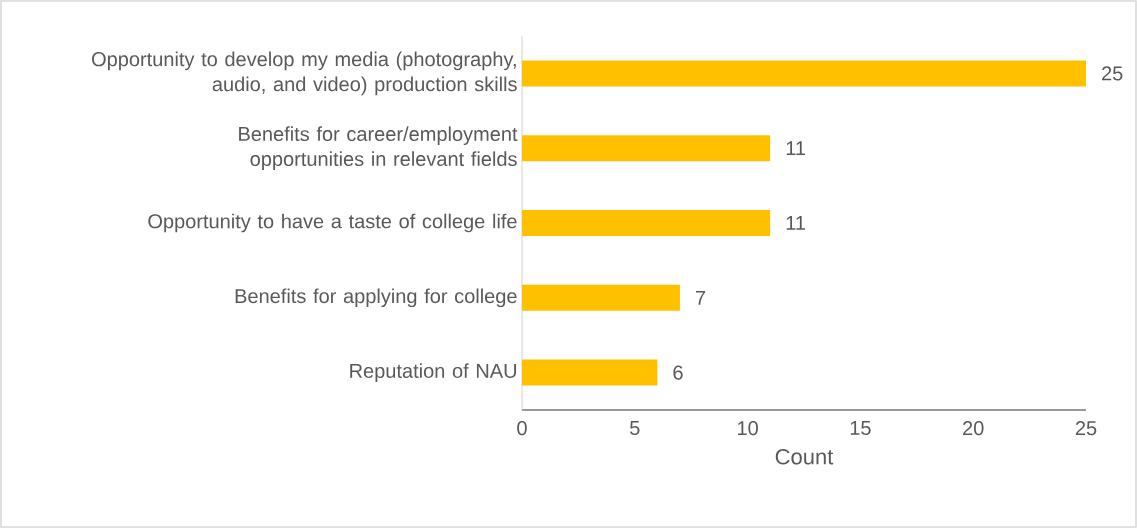  What do you see at coordinates (433, 372) in the screenshot?
I see `y-tick-label: Reputation of NAU` at bounding box center [433, 372].